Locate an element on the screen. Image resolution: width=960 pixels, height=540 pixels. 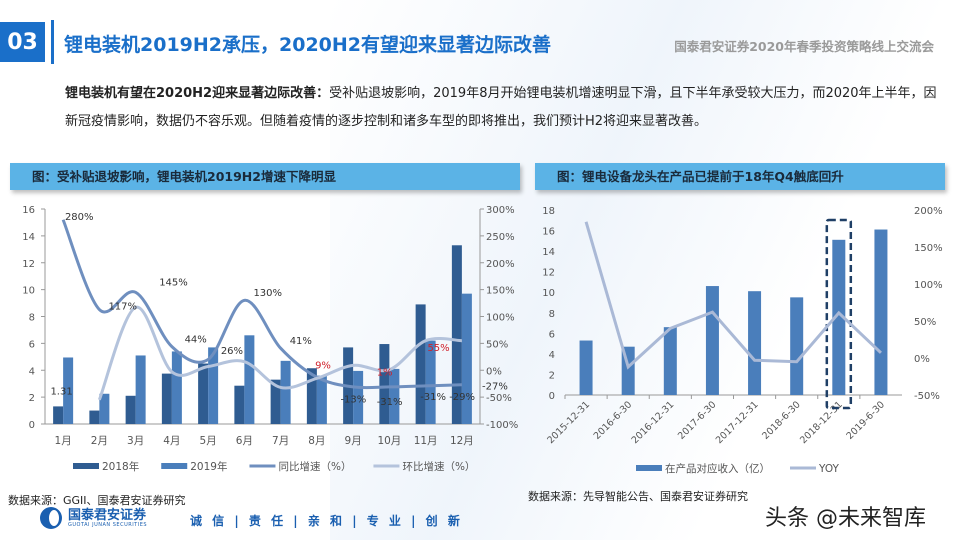
x-tick-label: 4月 is located at coordinates (171, 441).